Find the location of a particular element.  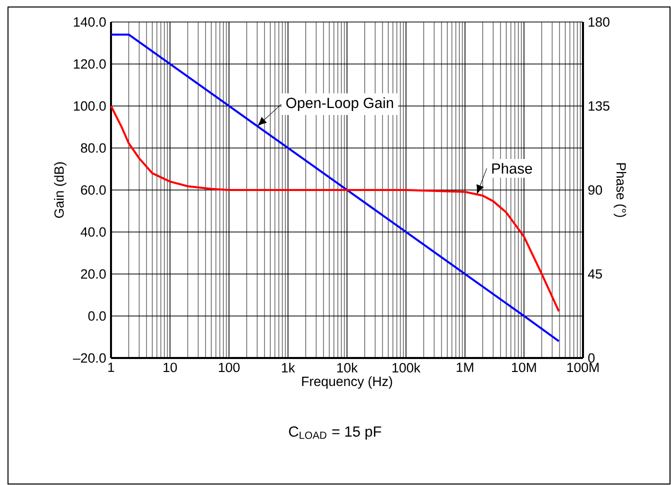

y-tick-label: –20.0 is located at coordinates (89, 358).